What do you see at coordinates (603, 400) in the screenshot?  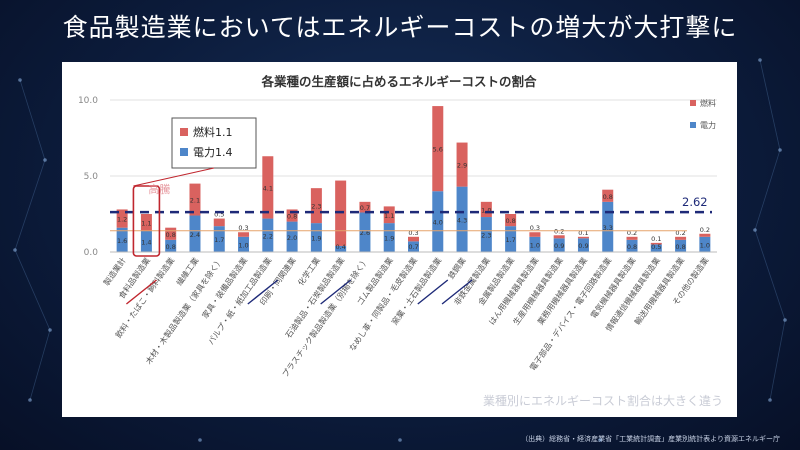 I see `chart-caption: 業種別にエネルギーコスト割合は大きく違う` at bounding box center [603, 400].